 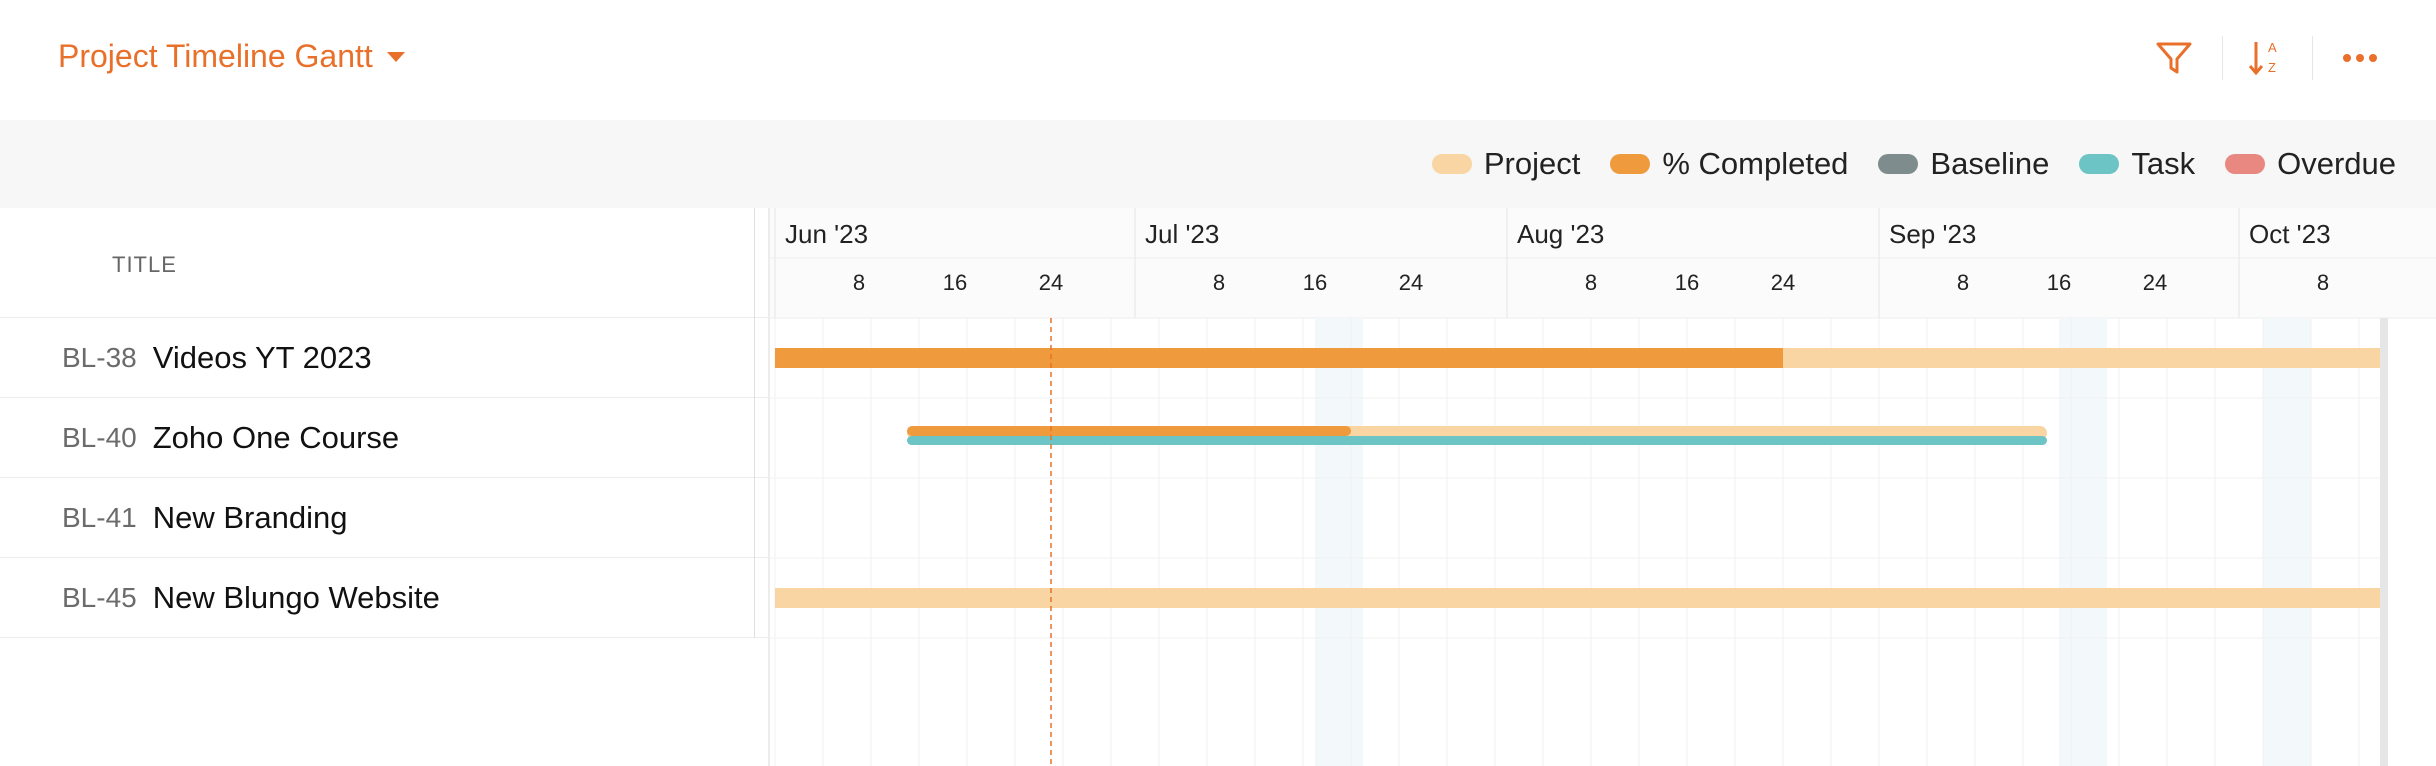 I want to click on table-row: BL-40 Zoho One Course, so click(x=384, y=438).